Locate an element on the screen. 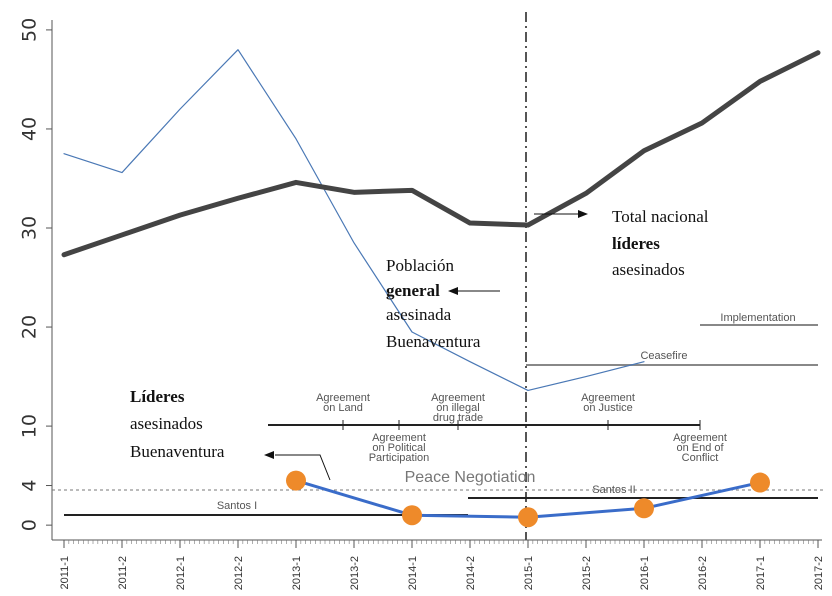 The image size is (832, 596). agreement-political-label: Agreement on Political Participation is located at coordinates (399, 448).